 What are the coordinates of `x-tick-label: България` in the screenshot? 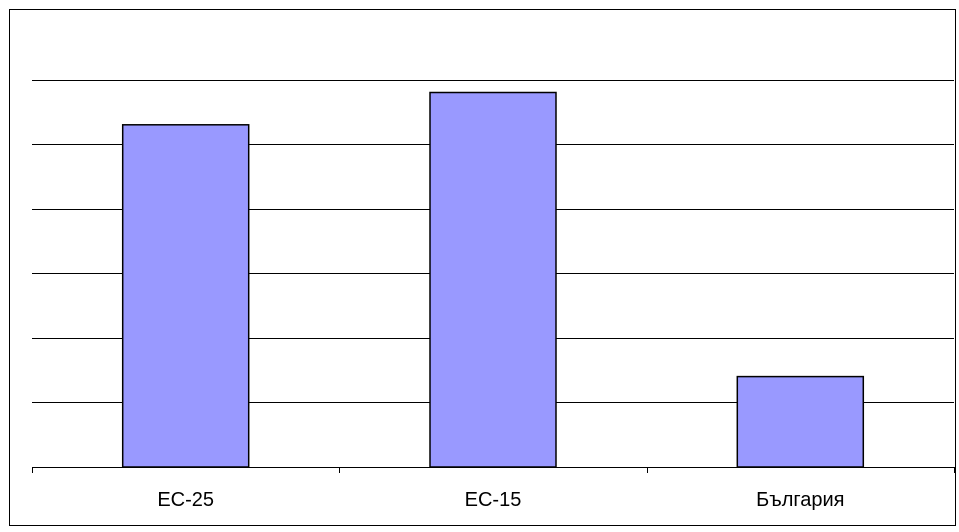 It's located at (800, 500).